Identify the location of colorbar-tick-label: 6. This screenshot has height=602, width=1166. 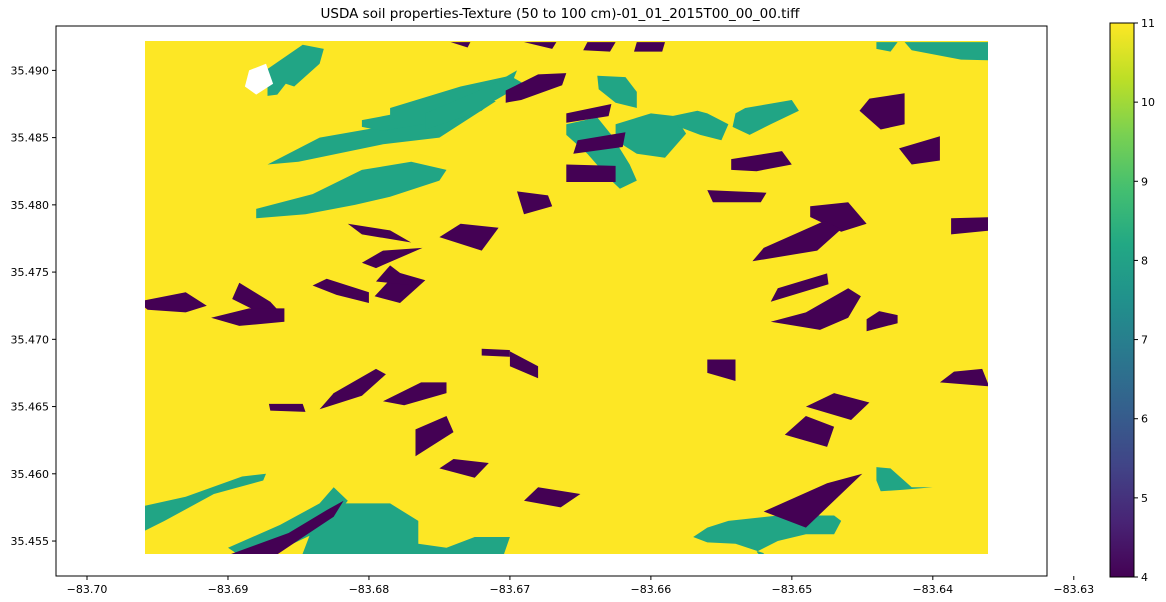
(1144, 419).